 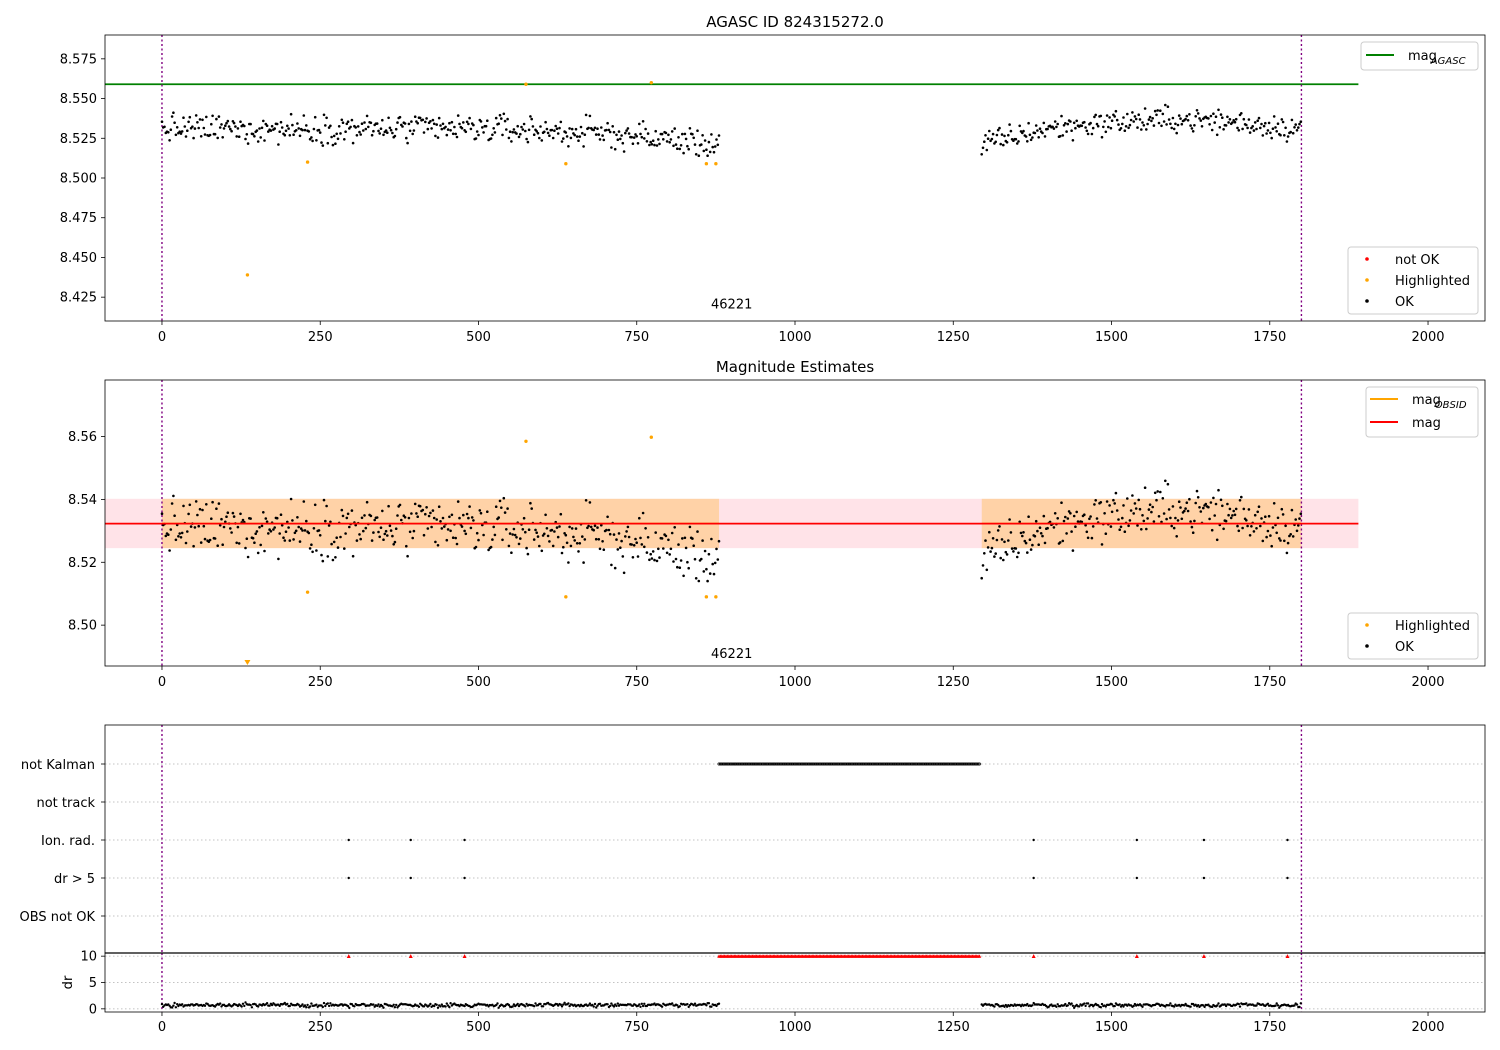 I want to click on y-tick-label: 8.500, so click(x=78, y=179).